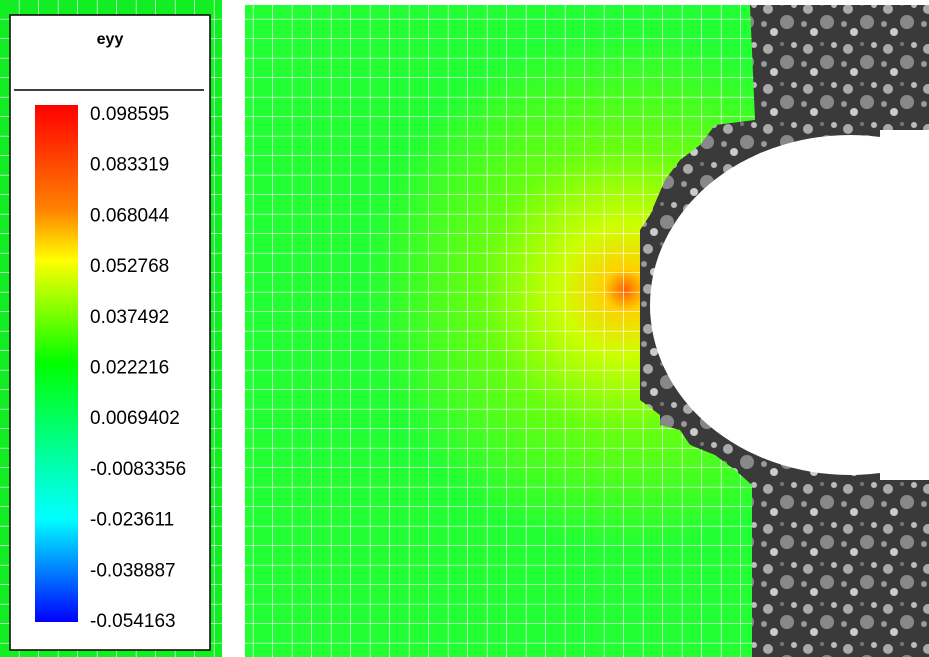 This screenshot has width=929, height=657. I want to click on colorbar-label: -0.0083356, so click(138, 469).